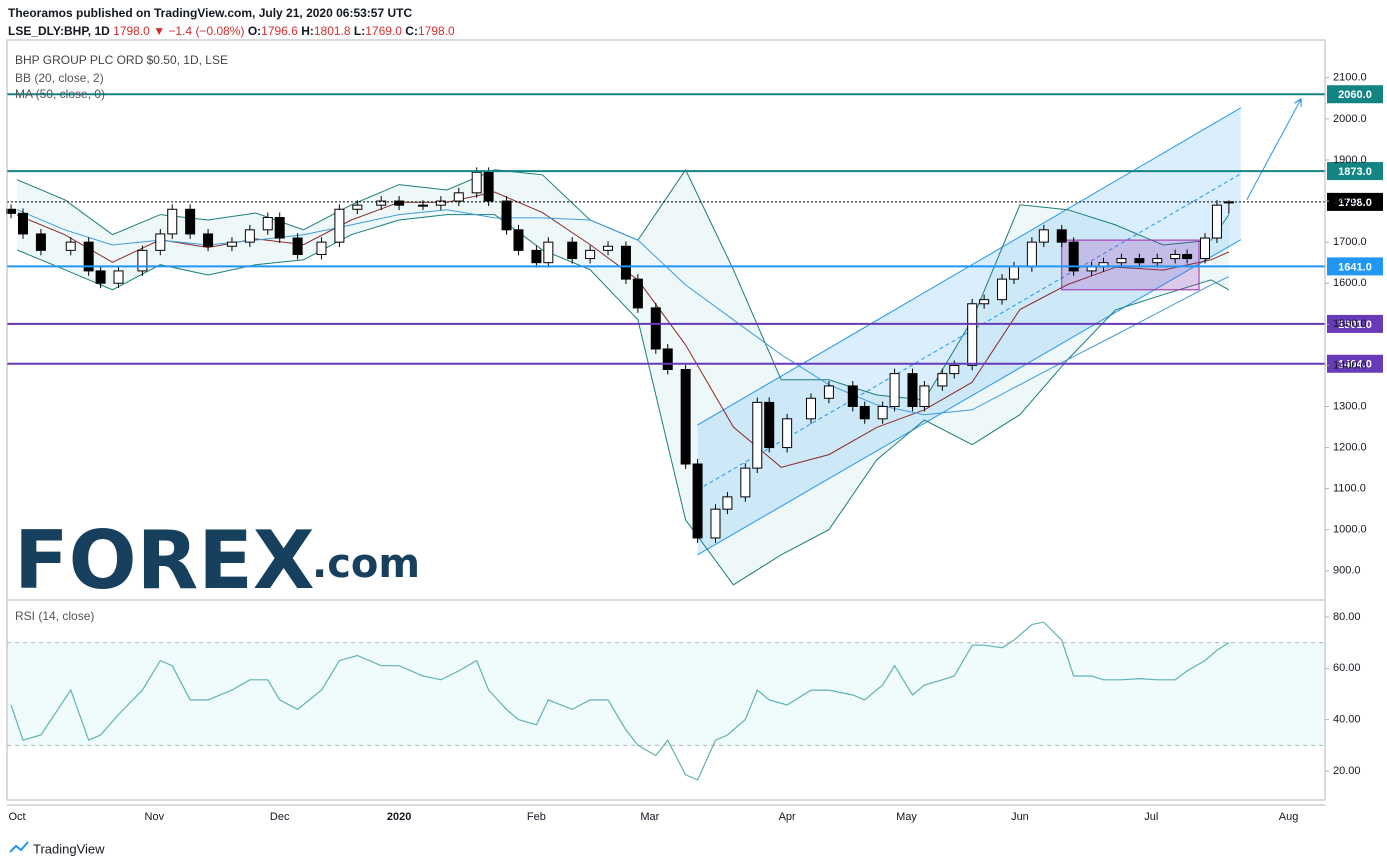 This screenshot has height=868, width=1387. Describe the element at coordinates (1355, 203) in the screenshot. I see `level-label: 1798.0` at that location.